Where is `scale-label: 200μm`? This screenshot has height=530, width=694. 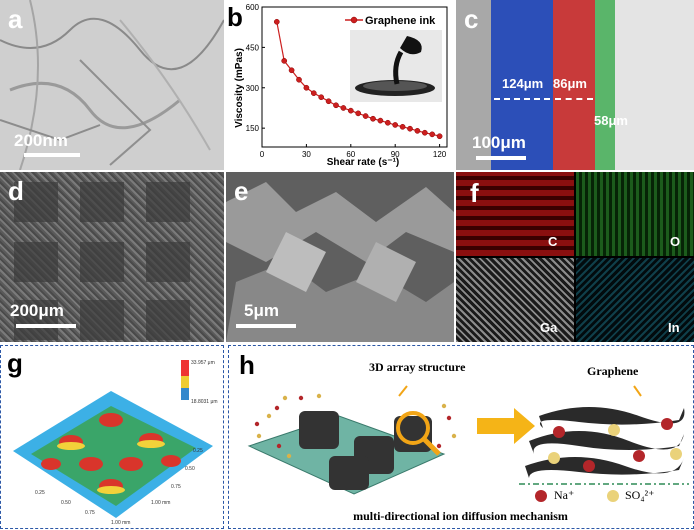
scale-label: 200μm is located at coordinates (37, 310).